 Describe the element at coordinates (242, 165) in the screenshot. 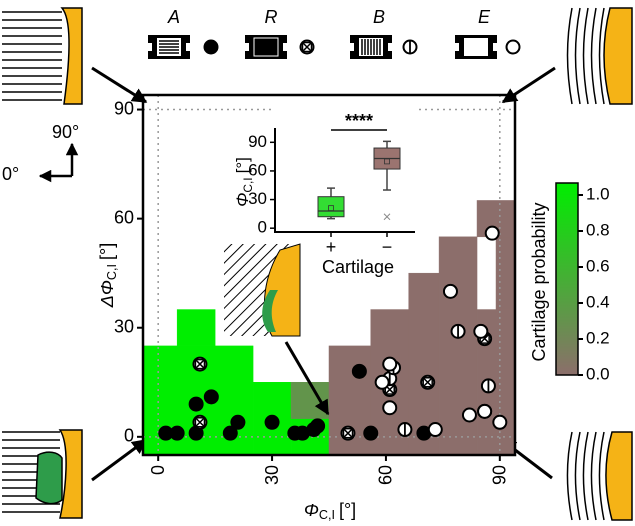

I see `inset-y-axis-label-unit: [°]` at that location.